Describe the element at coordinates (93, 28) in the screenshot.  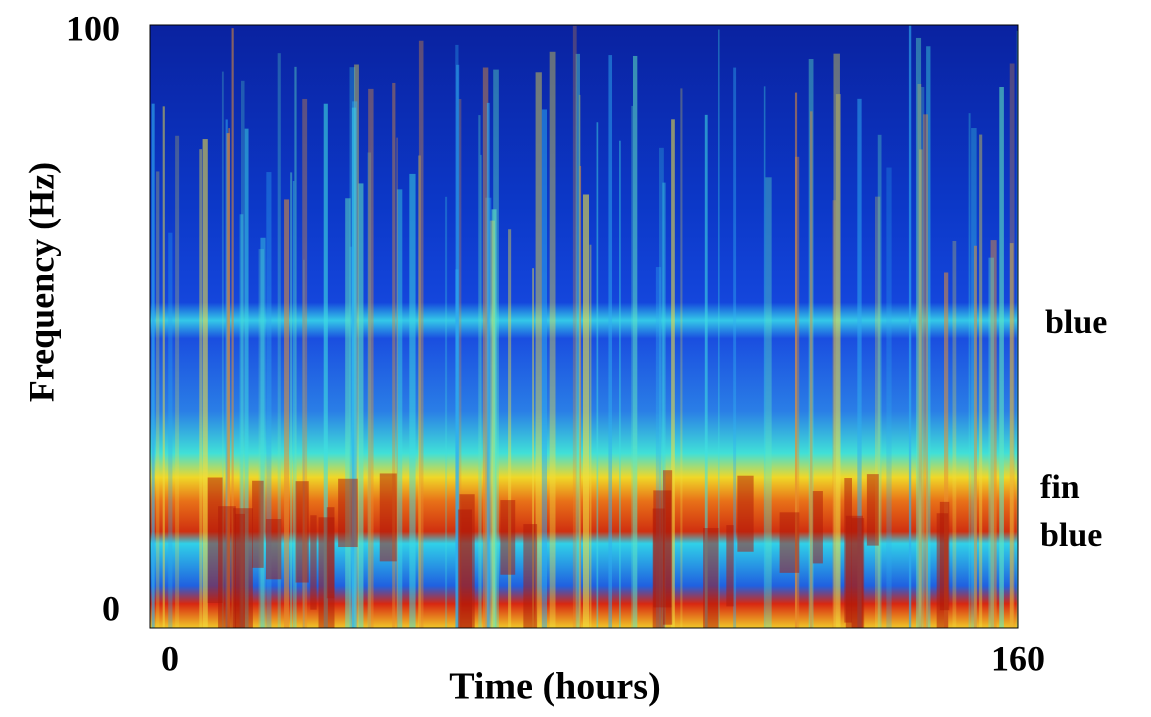
I see `y-tick-label: 100` at that location.